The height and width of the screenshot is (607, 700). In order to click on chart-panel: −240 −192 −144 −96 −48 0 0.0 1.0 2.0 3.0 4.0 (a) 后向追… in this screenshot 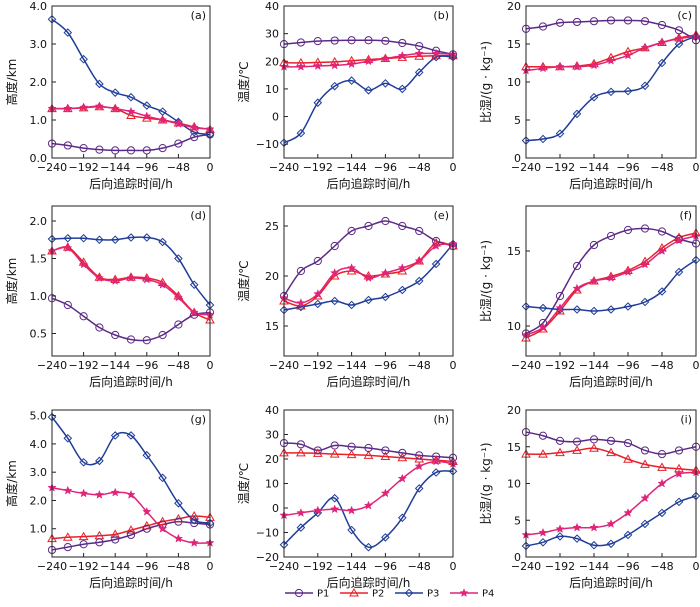, I will do `click(109, 95)`.